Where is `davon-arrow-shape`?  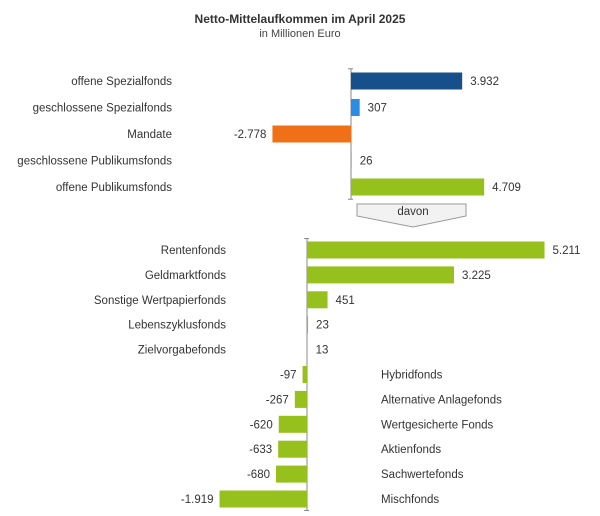 davon-arrow-shape is located at coordinates (411, 215).